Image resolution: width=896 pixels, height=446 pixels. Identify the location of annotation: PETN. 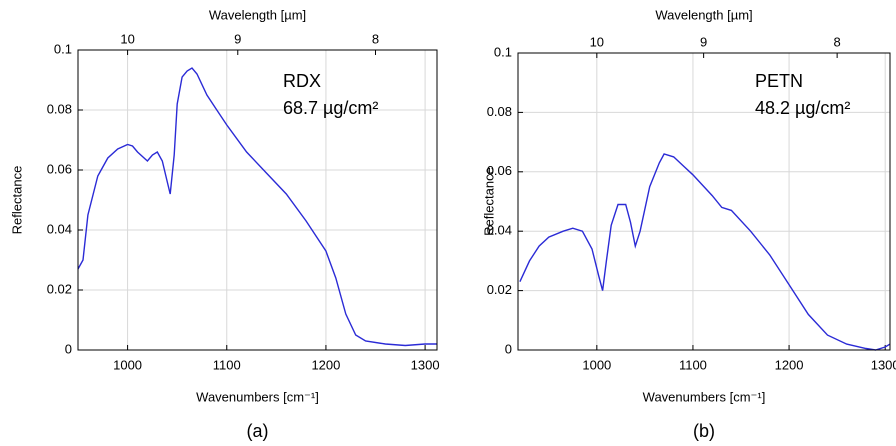
(779, 81).